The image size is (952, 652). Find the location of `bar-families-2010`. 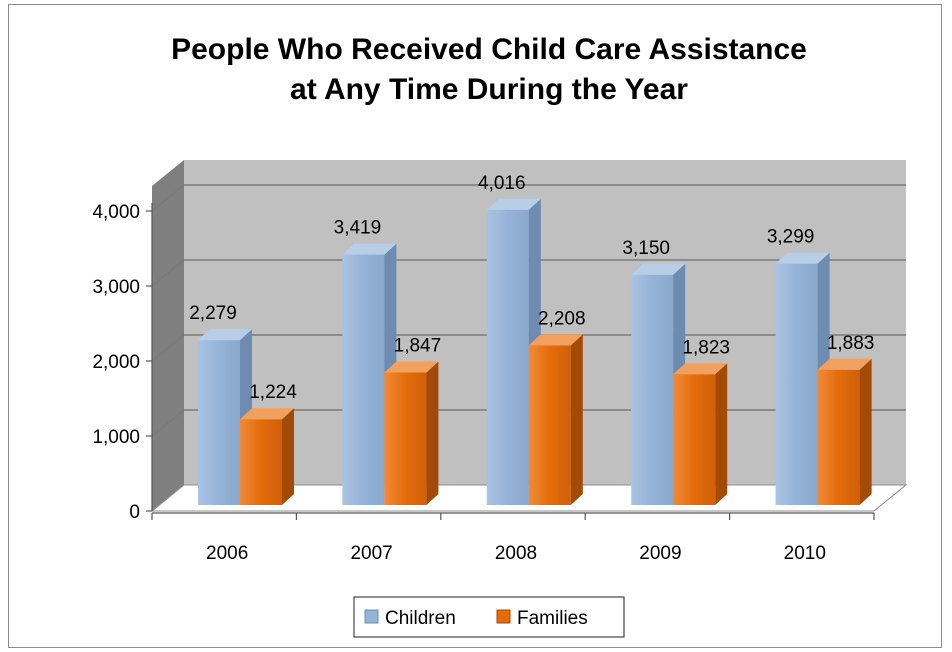

bar-families-2010 is located at coordinates (844, 431).